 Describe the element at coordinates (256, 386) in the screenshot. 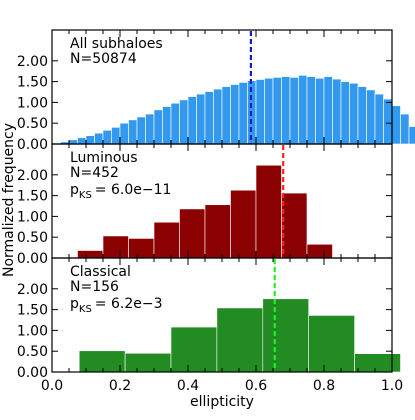

I see `xtick-label-3: 0.6` at that location.